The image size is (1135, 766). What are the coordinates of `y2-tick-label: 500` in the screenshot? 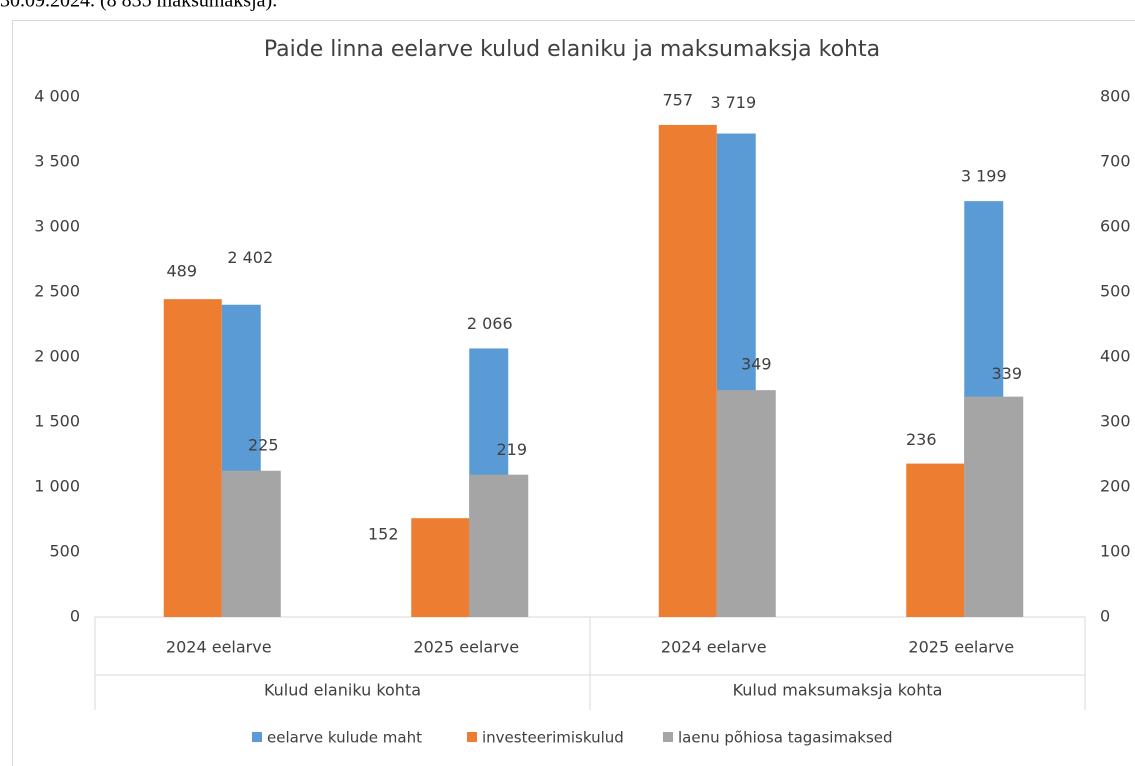 It's located at (1115, 291).